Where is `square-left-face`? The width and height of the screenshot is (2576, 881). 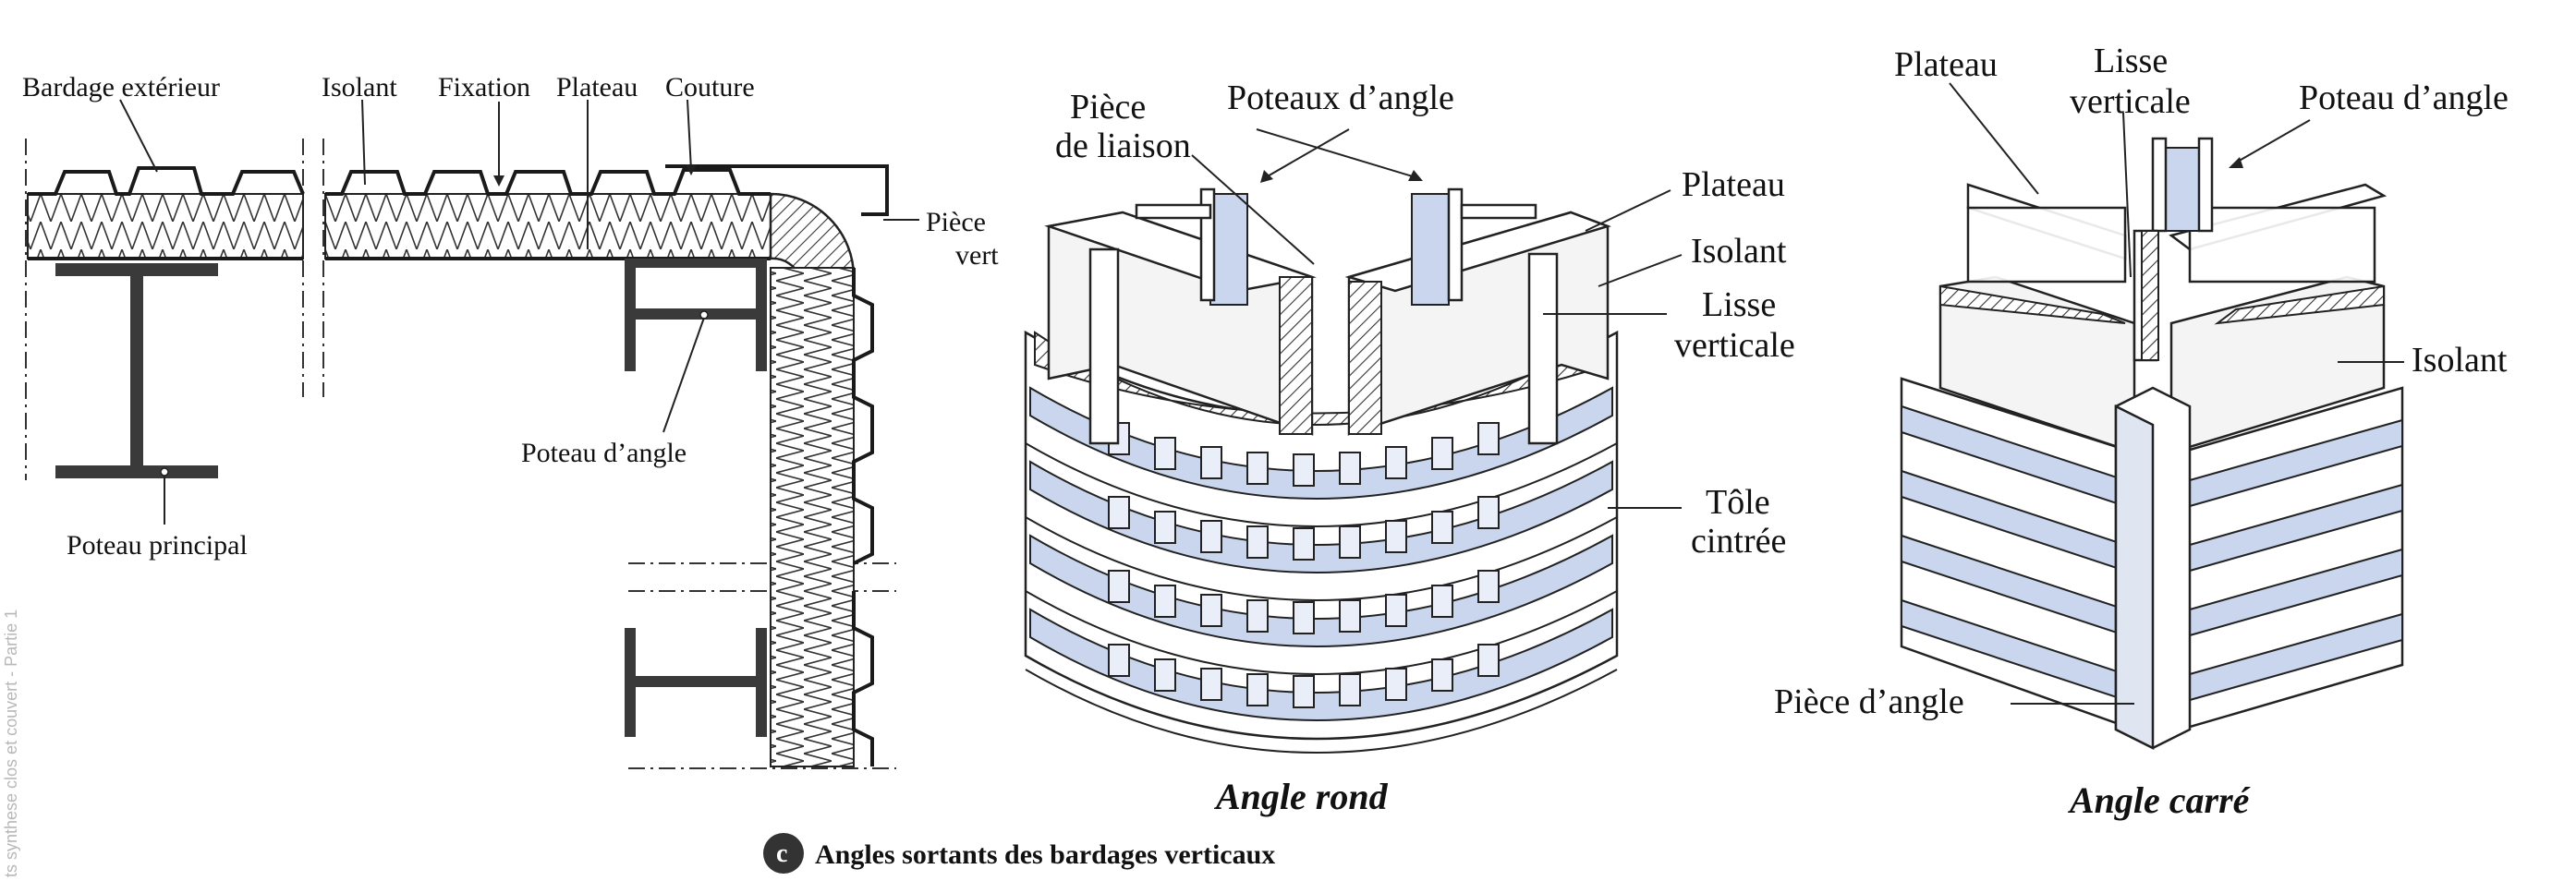 square-left-face is located at coordinates (2018, 554).